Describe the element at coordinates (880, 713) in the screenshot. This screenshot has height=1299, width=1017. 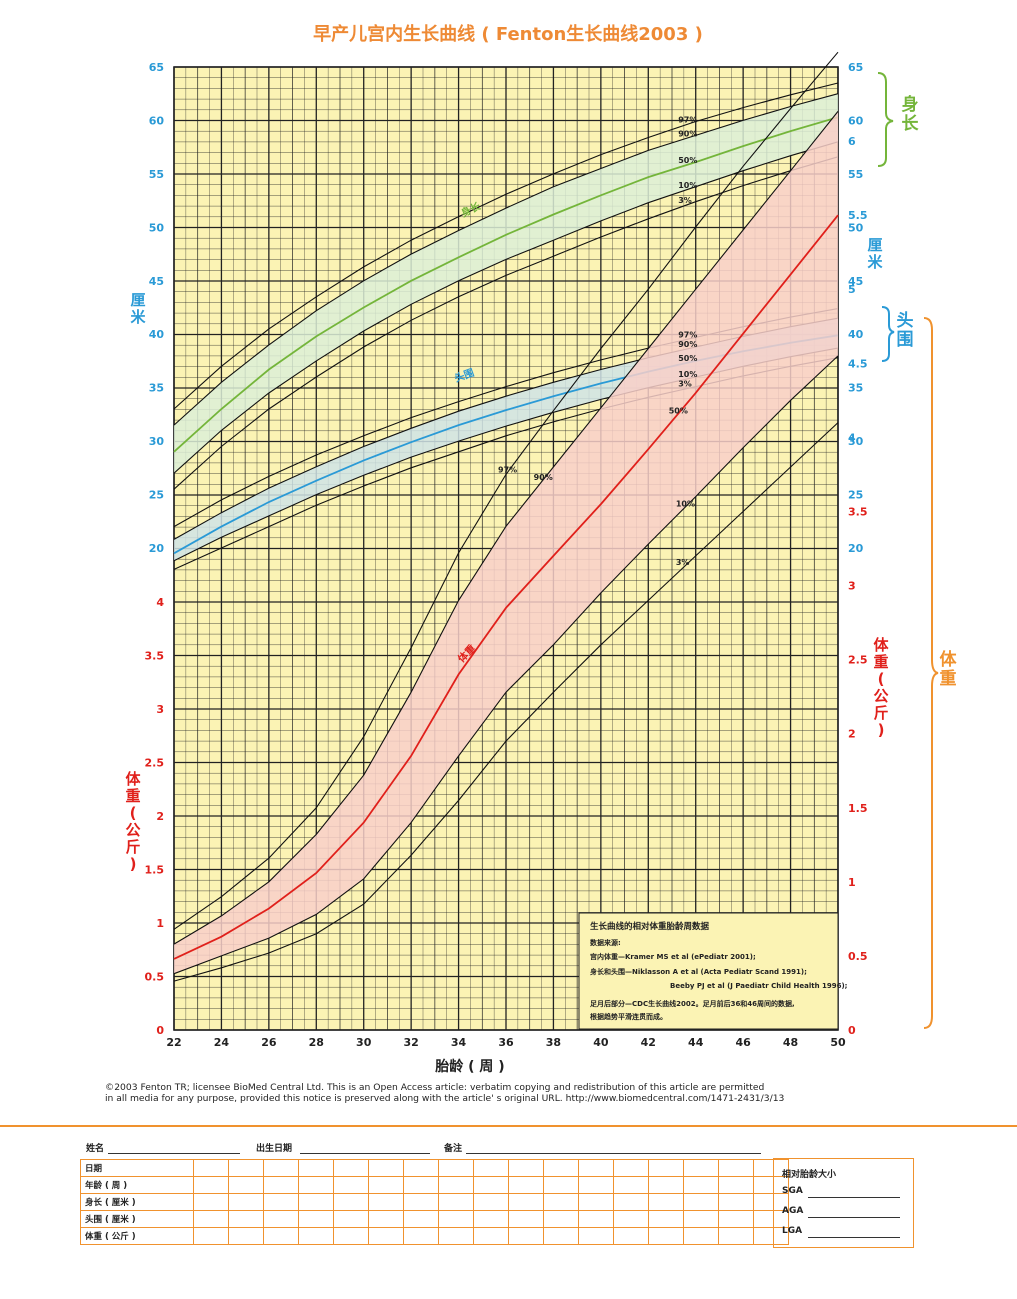
I see `right-kg-unit: 斤` at that location.